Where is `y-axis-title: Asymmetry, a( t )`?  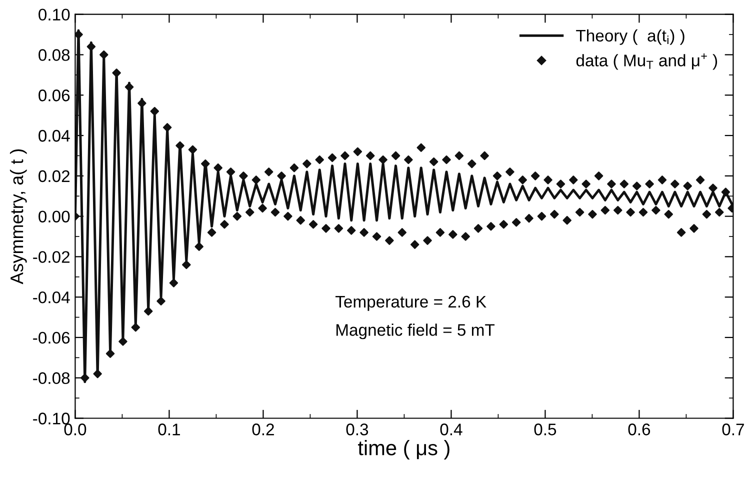
y-axis-title: Asymmetry, a( t ) is located at coordinates (18, 216).